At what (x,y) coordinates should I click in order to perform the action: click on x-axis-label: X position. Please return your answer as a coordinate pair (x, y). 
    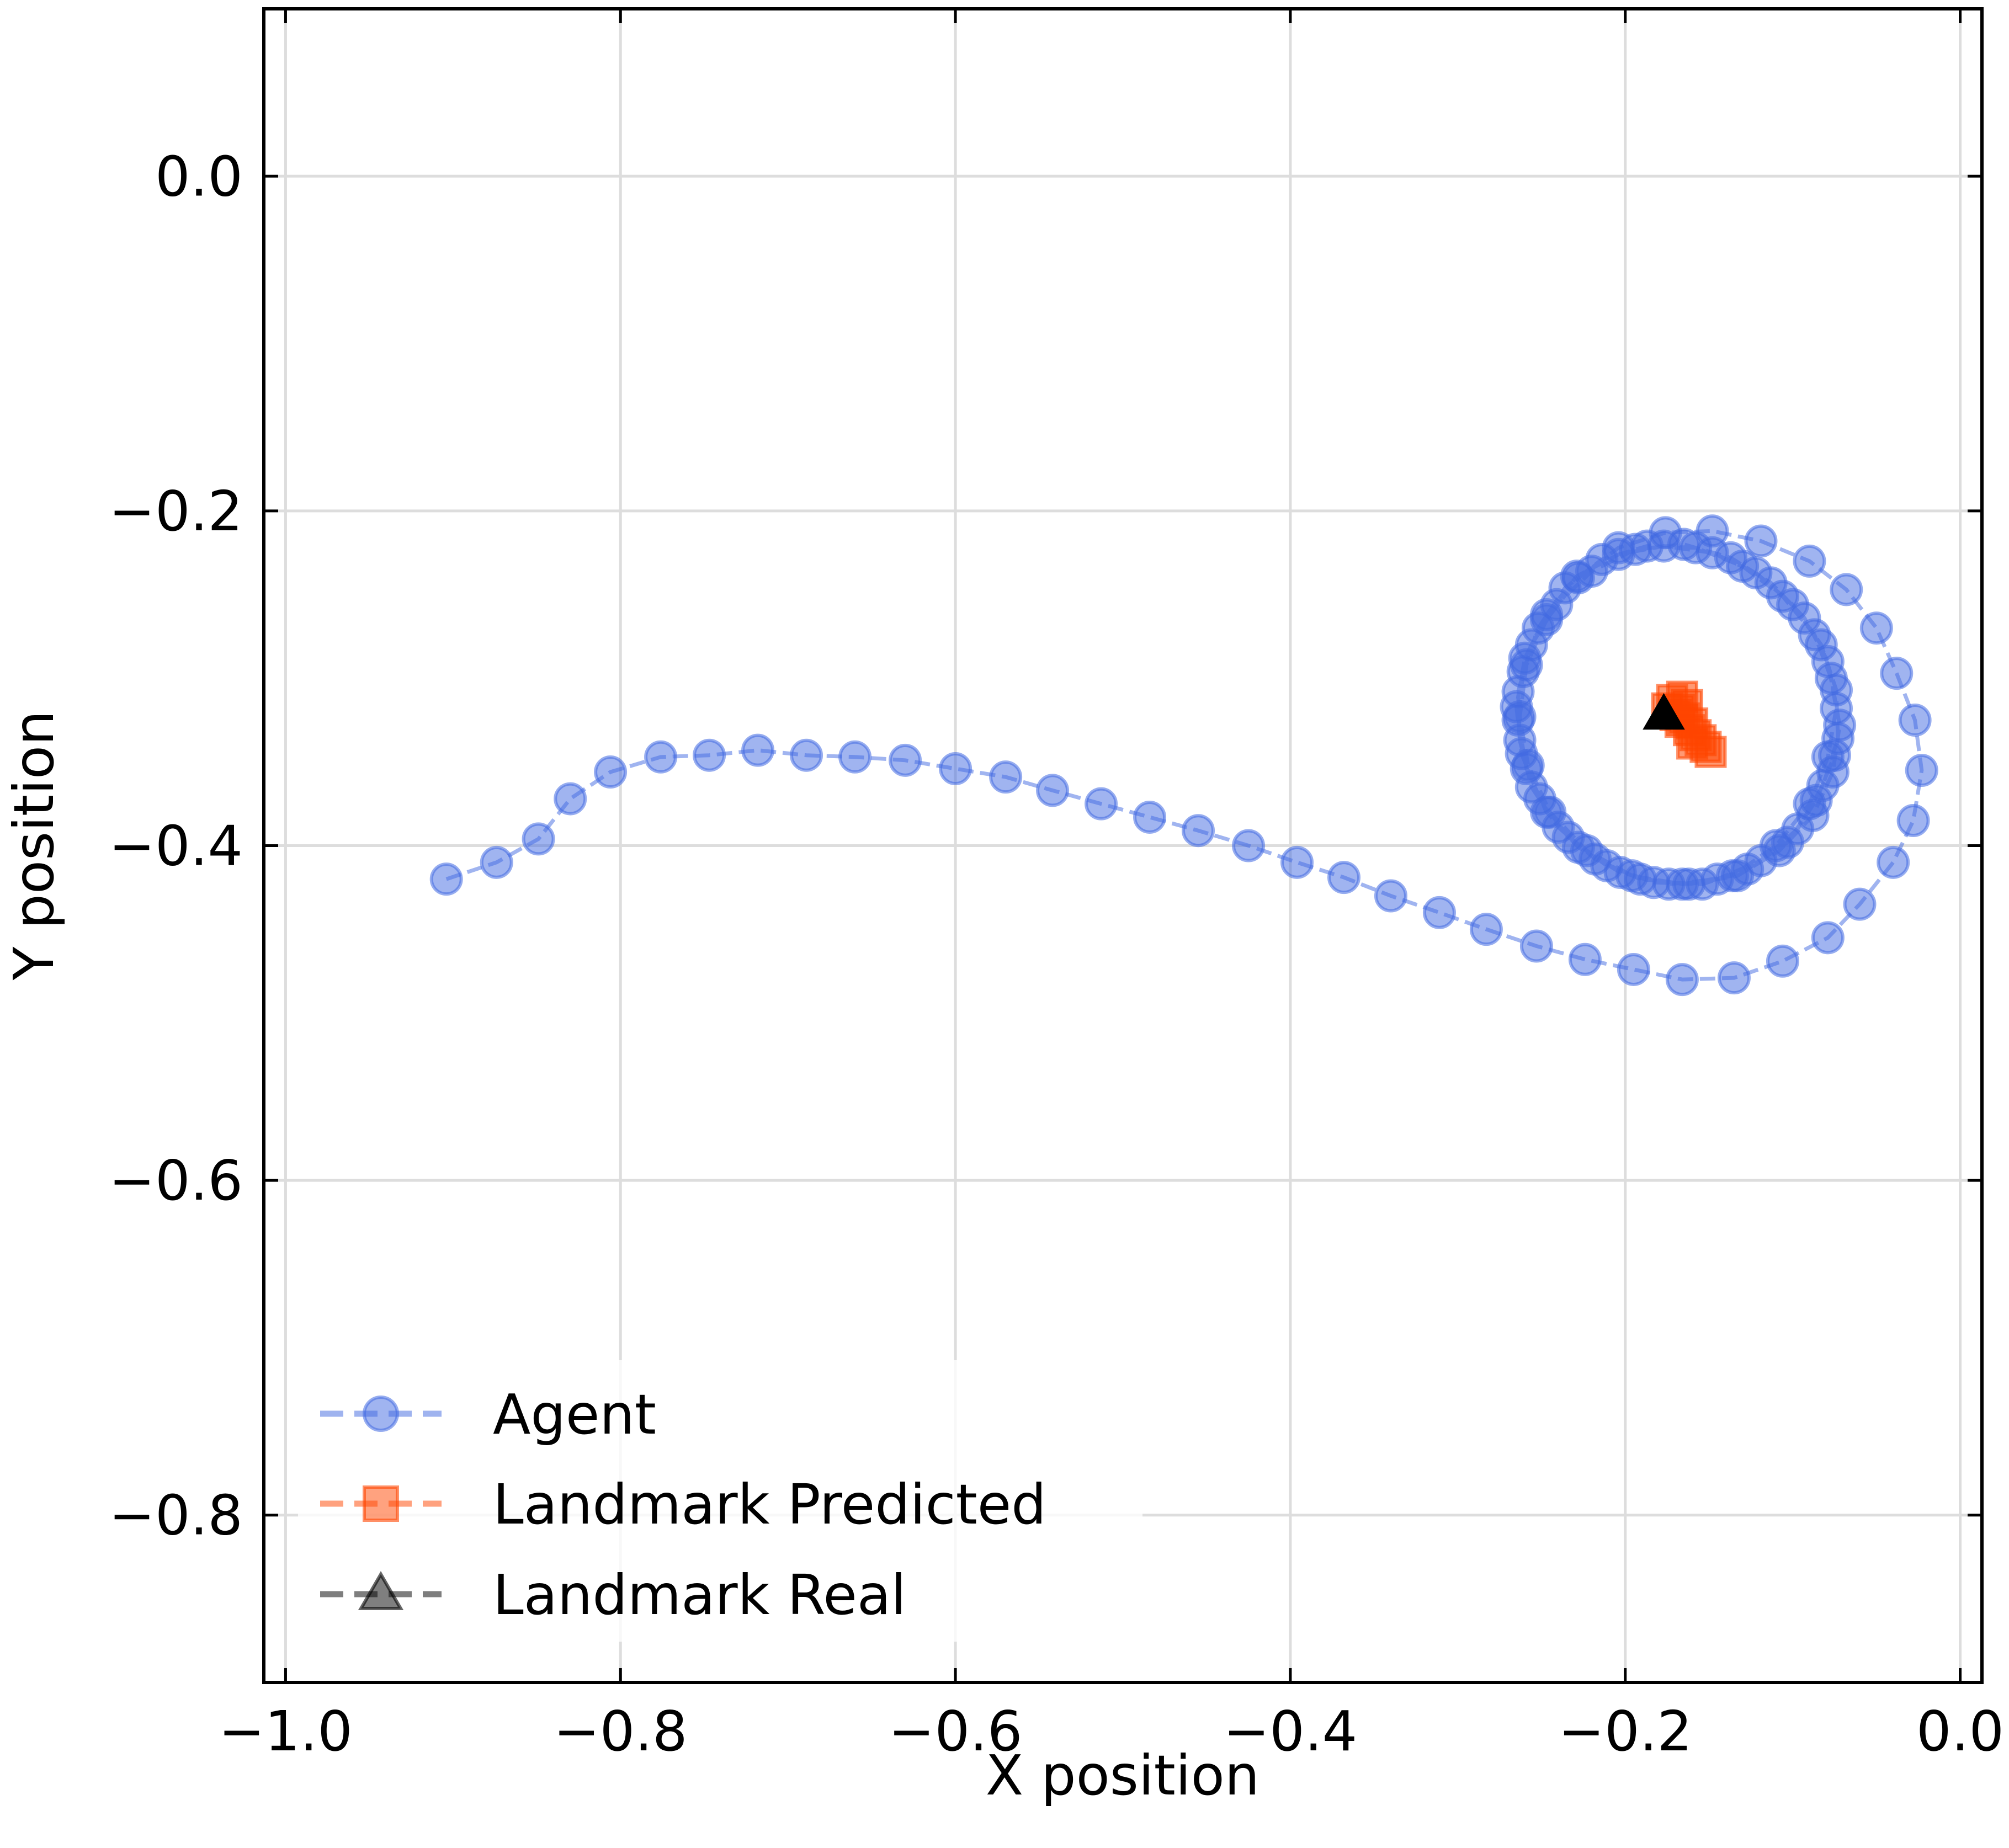
    Looking at the image, I should click on (1122, 1775).